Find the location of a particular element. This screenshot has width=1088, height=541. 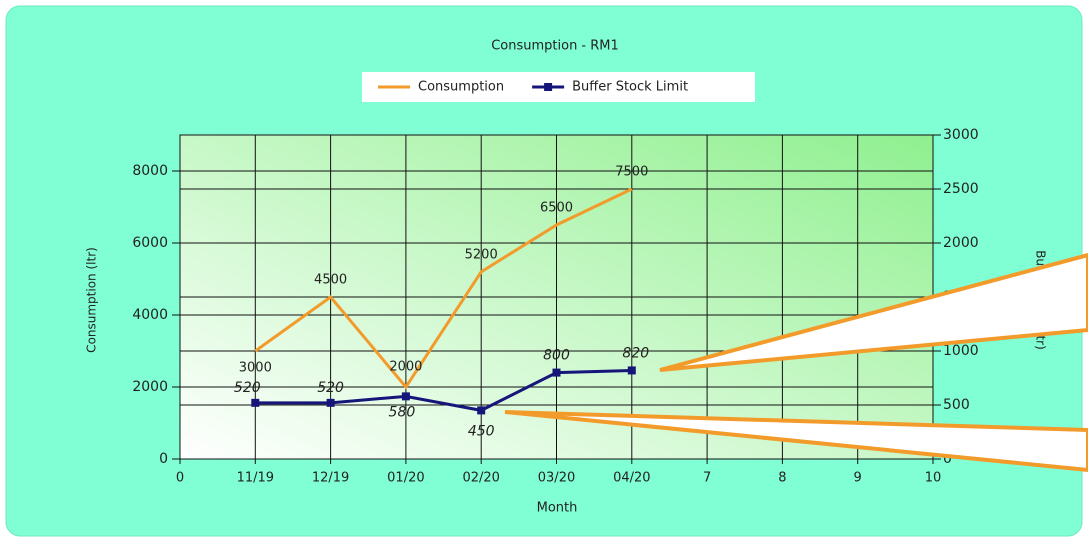

legend-label: Buffer Stock Limit is located at coordinates (630, 87).